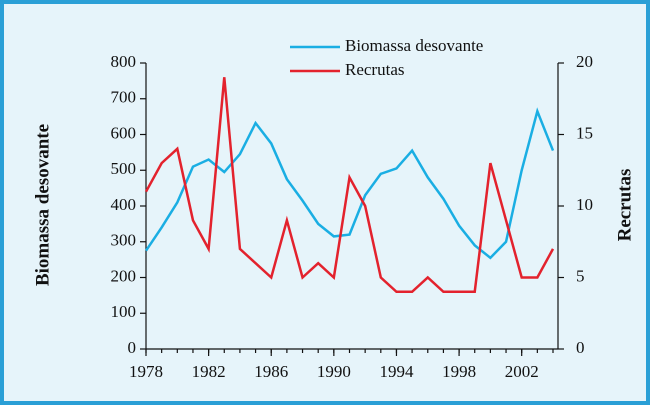 The width and height of the screenshot is (650, 405). What do you see at coordinates (624, 205) in the screenshot?
I see `y2-axis-label: Recrutas` at bounding box center [624, 205].